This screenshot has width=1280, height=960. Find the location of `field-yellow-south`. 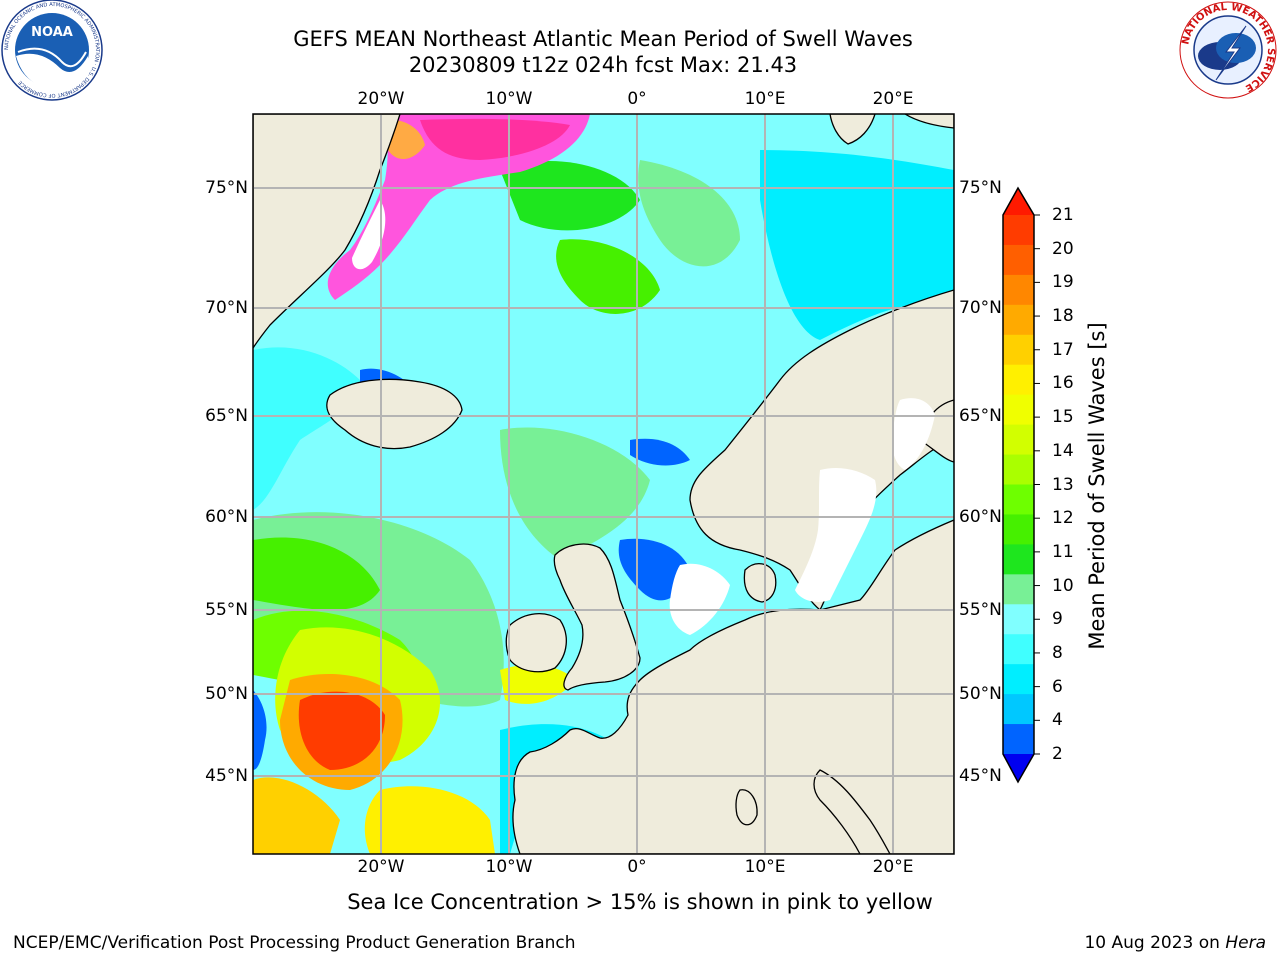

field-yellow-south is located at coordinates (429, 820).